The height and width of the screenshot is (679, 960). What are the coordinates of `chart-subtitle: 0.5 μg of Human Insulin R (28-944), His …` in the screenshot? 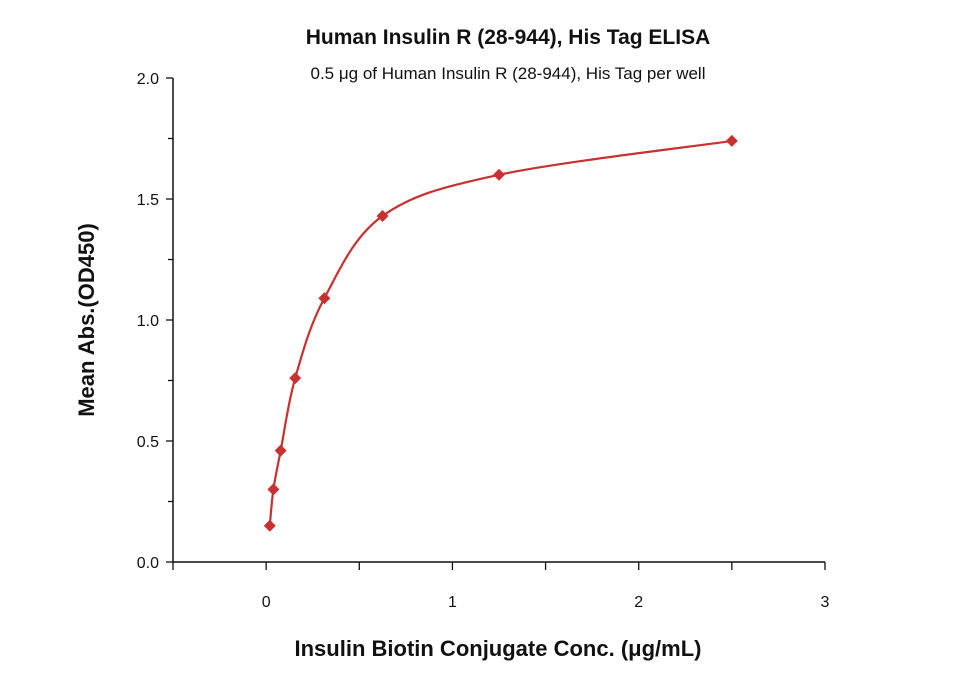 It's located at (507, 73).